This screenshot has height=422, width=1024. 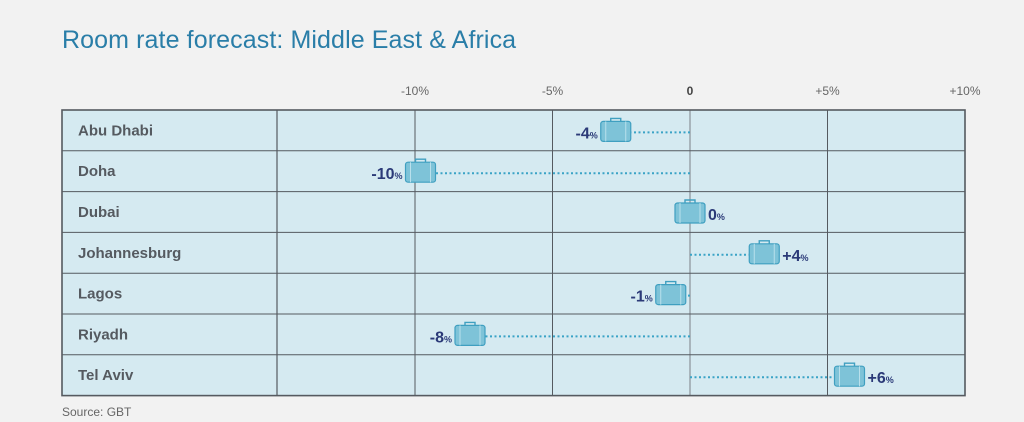 I want to click on value-label: 0%, so click(x=716, y=215).